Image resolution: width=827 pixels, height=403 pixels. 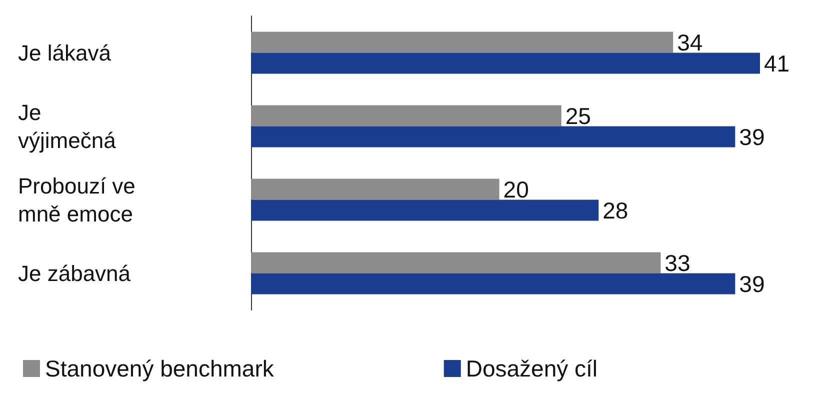 What do you see at coordinates (159, 369) in the screenshot?
I see `legend-label: Stanovený benchmark` at bounding box center [159, 369].